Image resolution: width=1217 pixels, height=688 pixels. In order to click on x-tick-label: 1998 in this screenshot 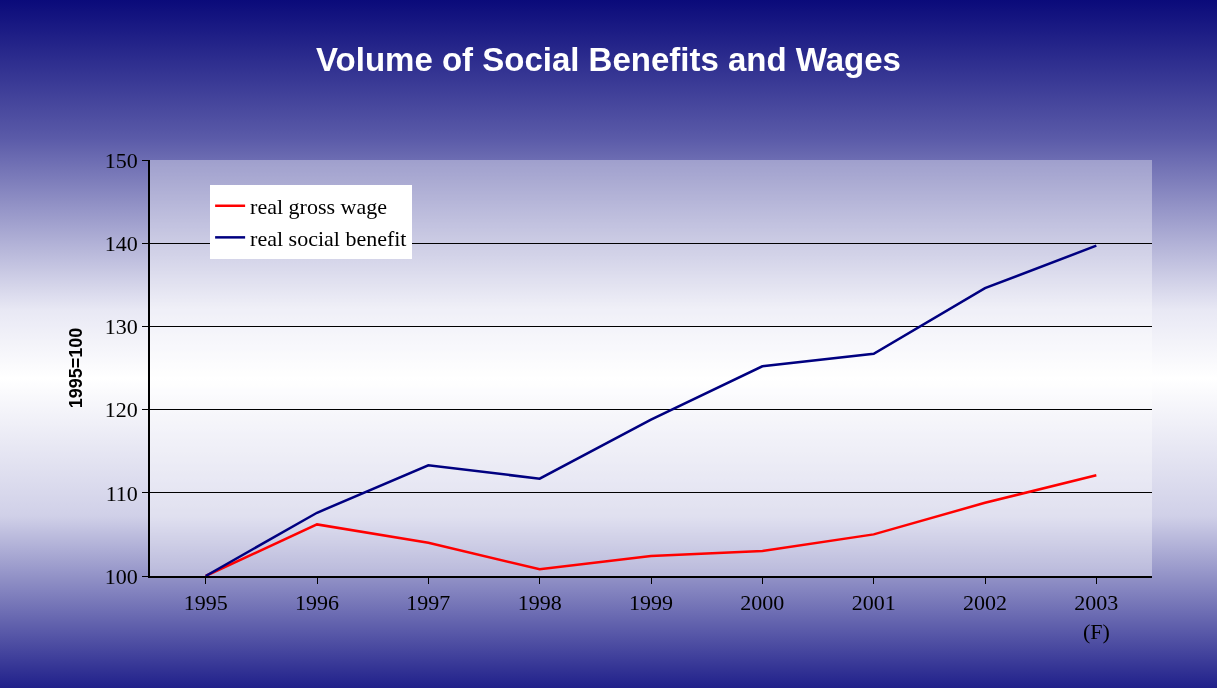, I will do `click(539, 603)`.